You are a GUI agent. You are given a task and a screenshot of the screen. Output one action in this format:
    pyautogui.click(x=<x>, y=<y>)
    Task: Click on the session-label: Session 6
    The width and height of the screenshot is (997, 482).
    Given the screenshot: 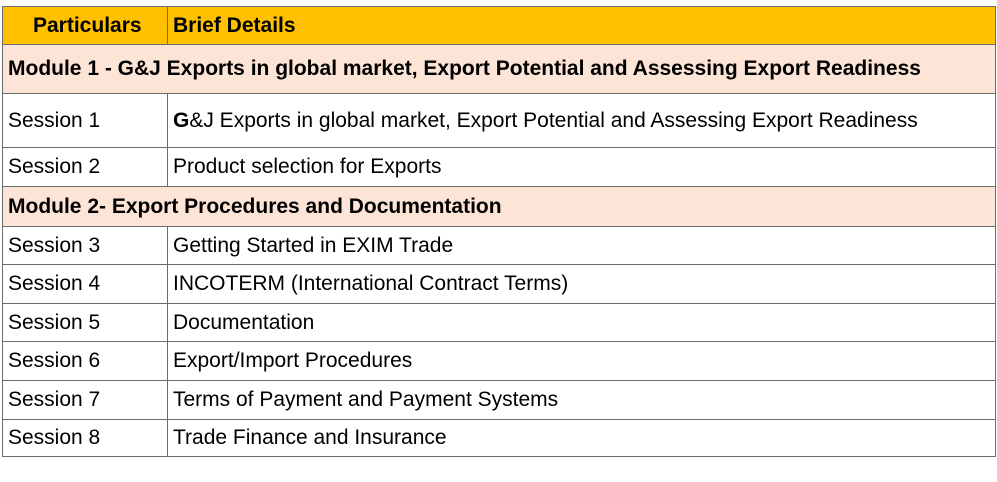 What is the action you would take?
    pyautogui.click(x=85, y=361)
    